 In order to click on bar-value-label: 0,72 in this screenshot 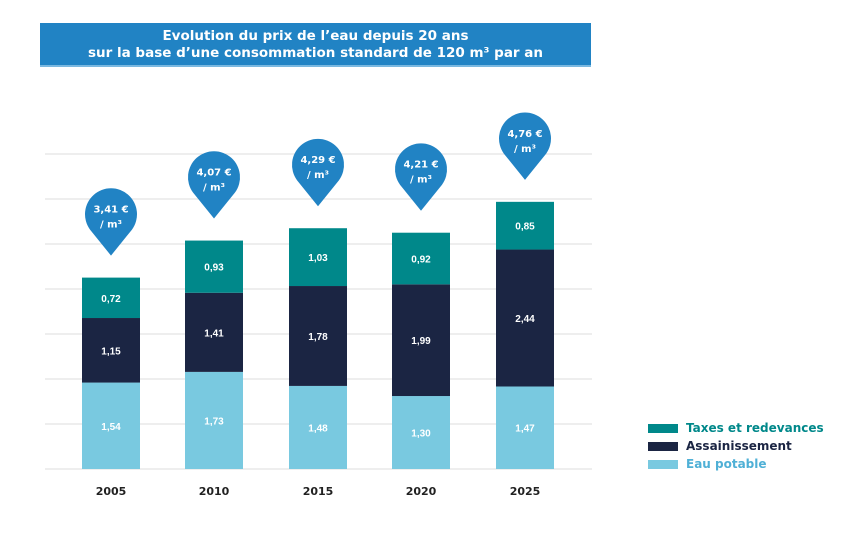, I will do `click(111, 299)`.